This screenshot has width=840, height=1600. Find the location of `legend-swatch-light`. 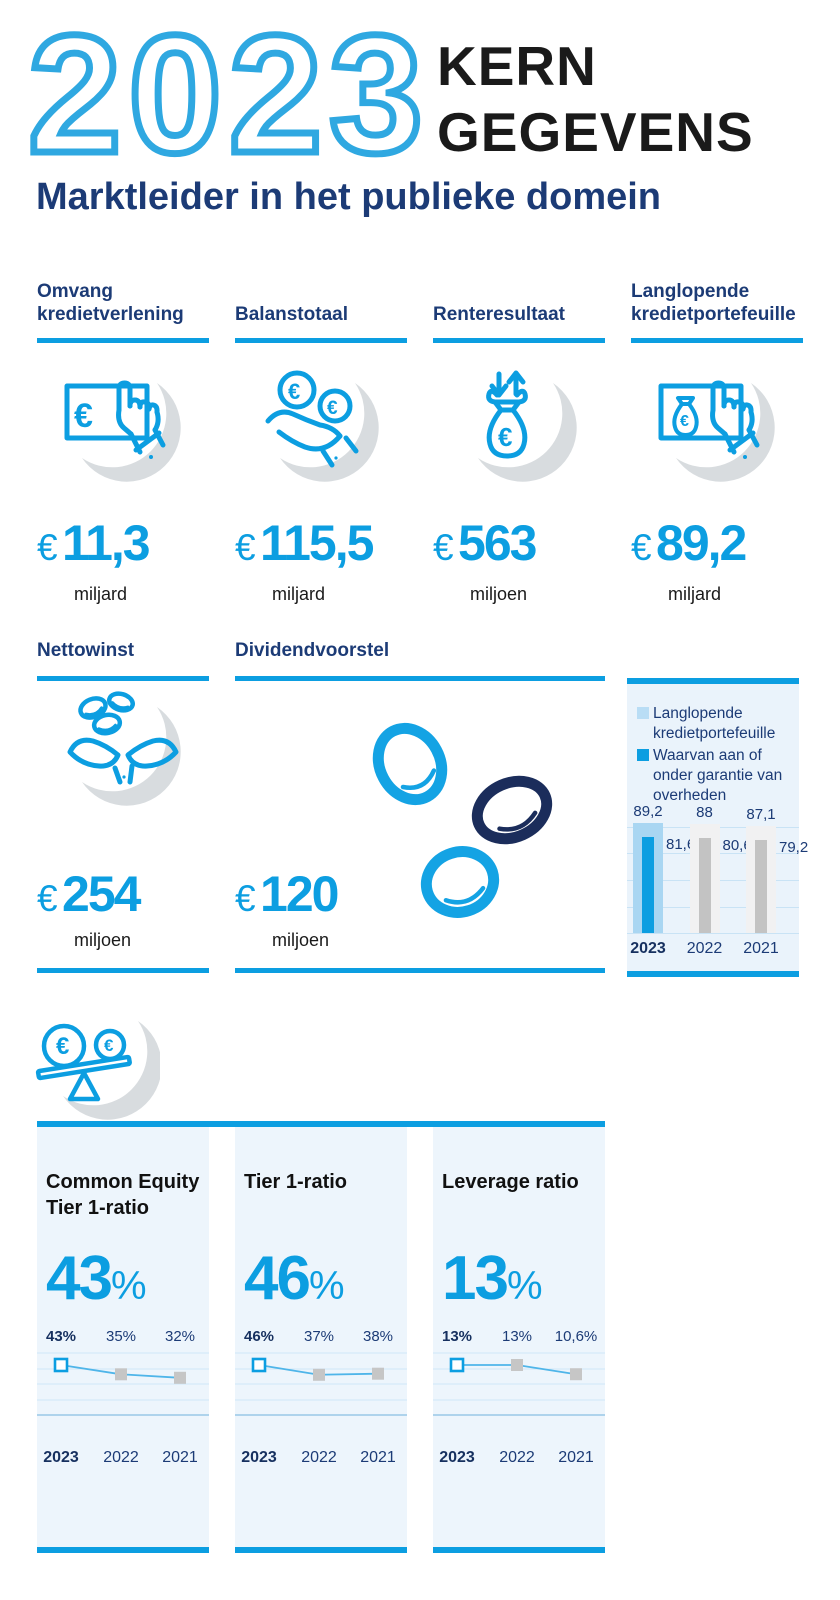

legend-swatch-light is located at coordinates (643, 713).